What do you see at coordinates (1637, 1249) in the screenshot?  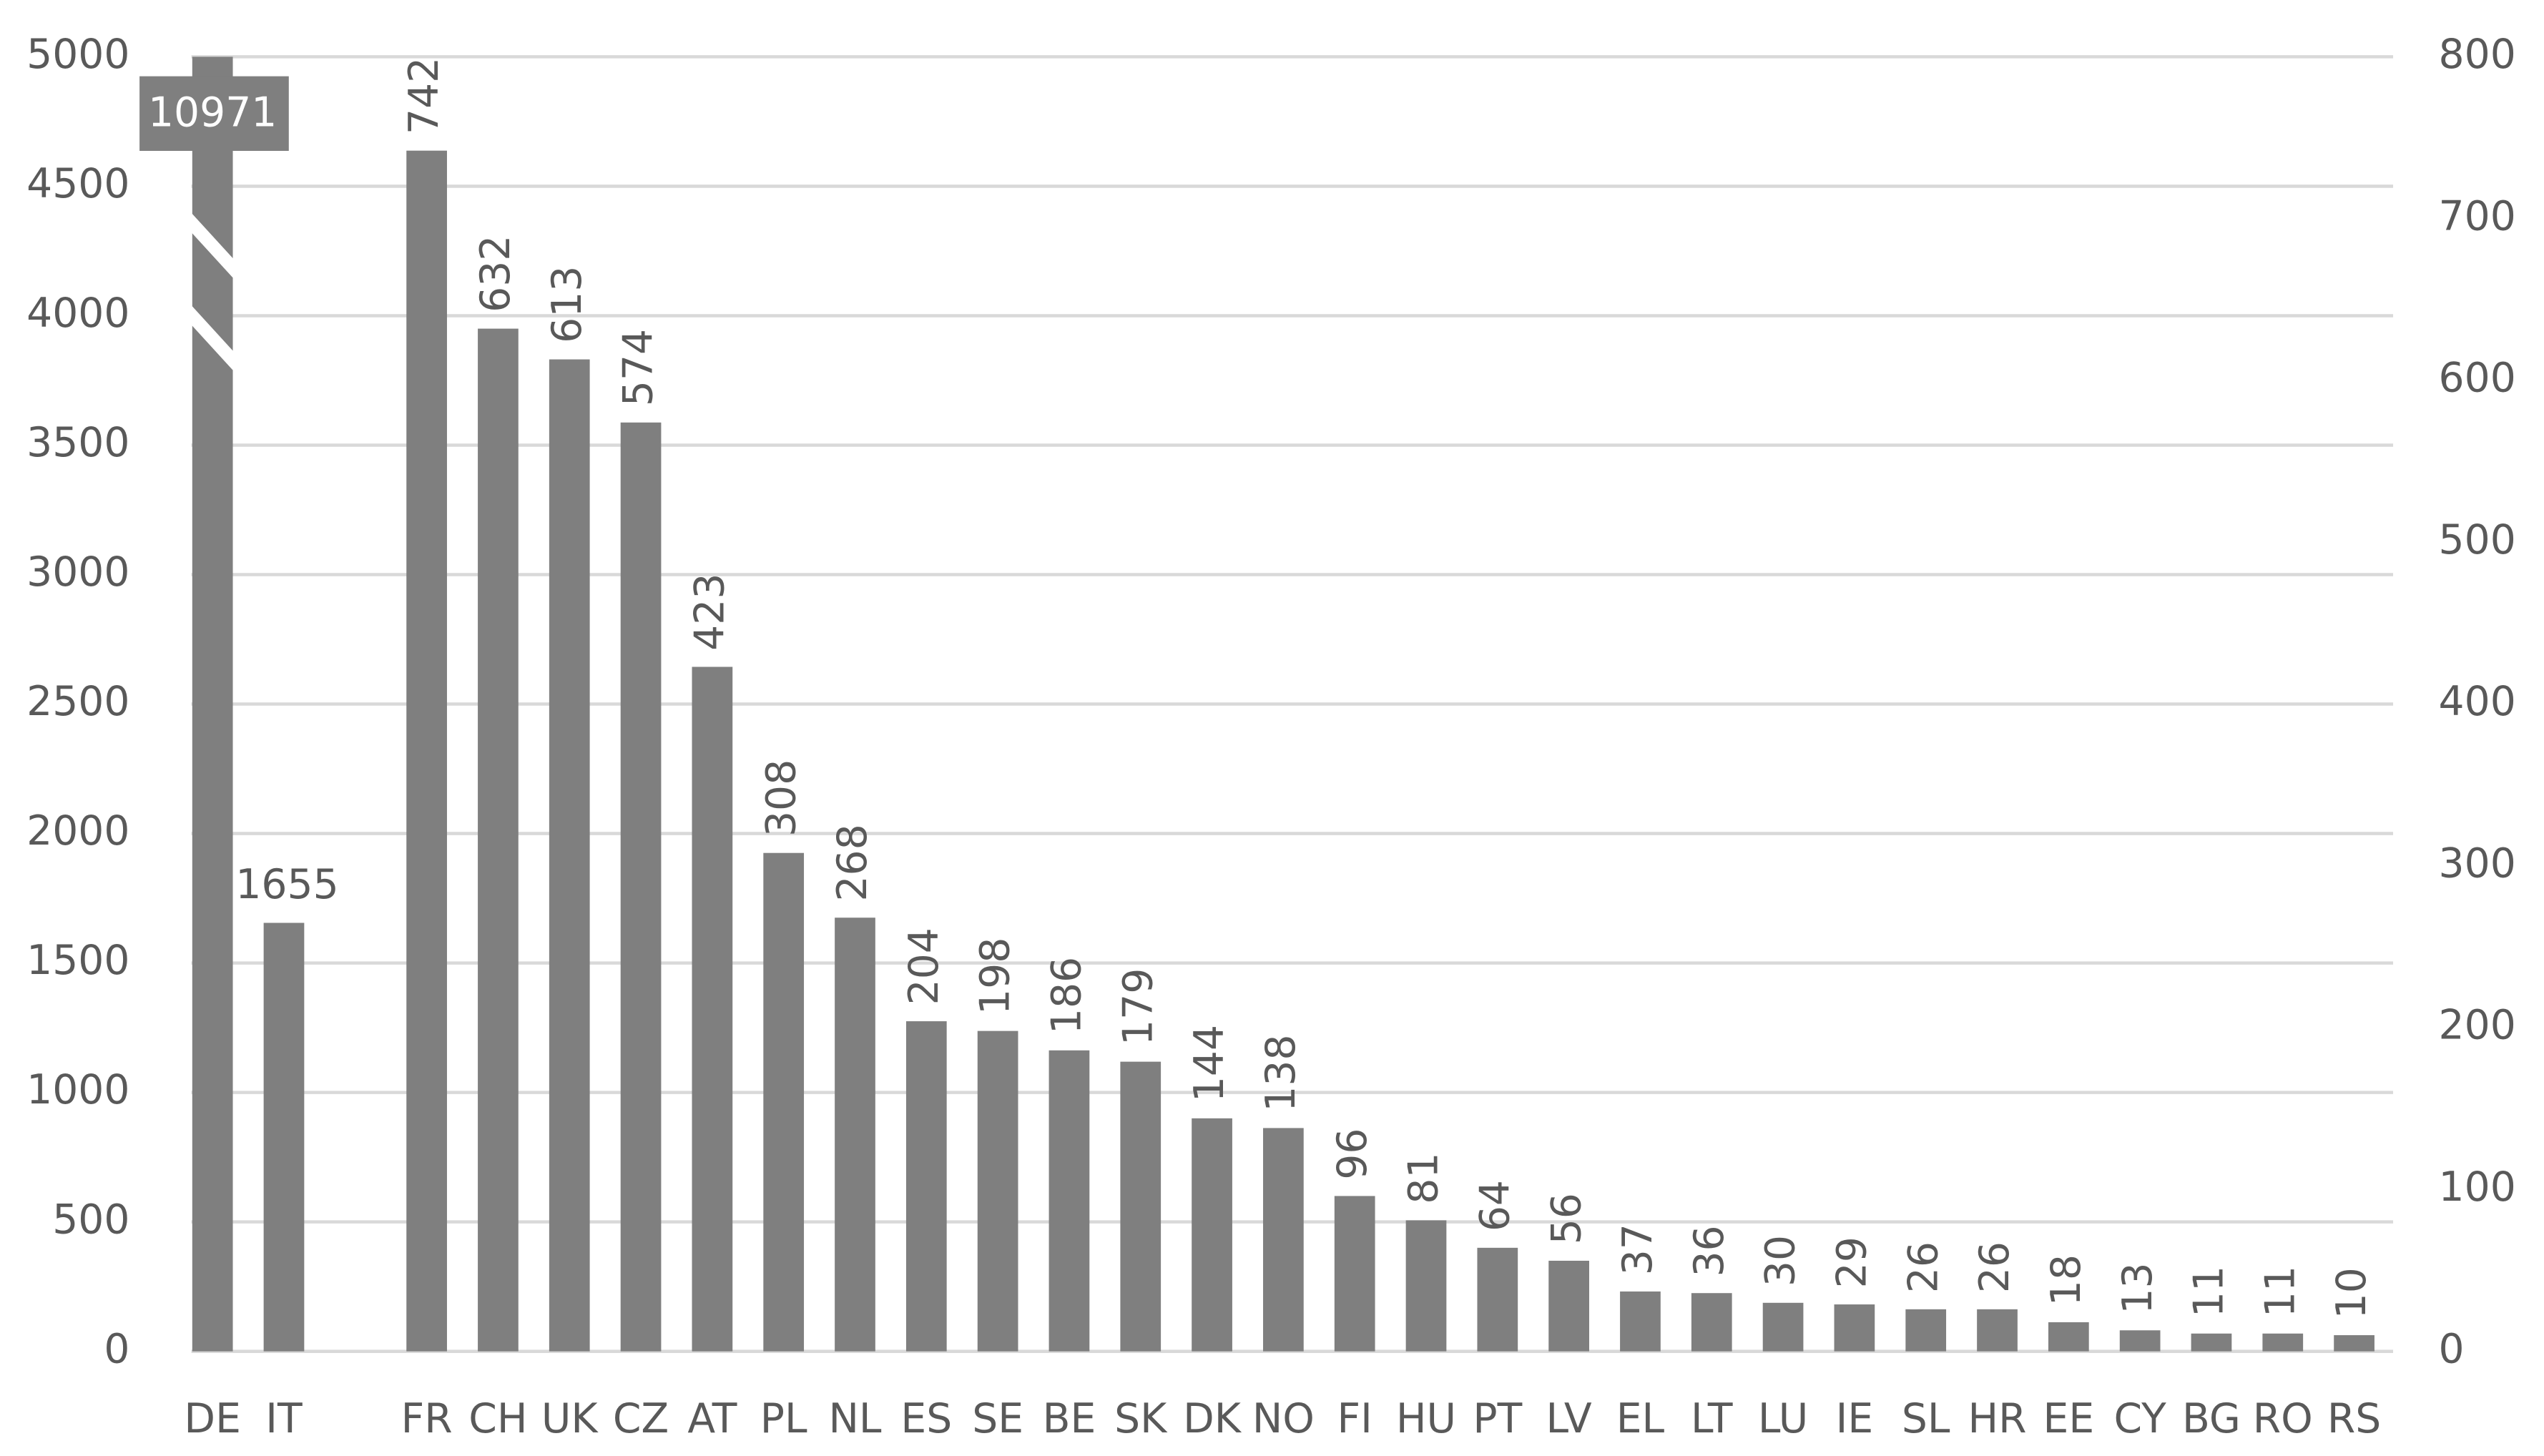 I see `value-label: 37` at bounding box center [1637, 1249].